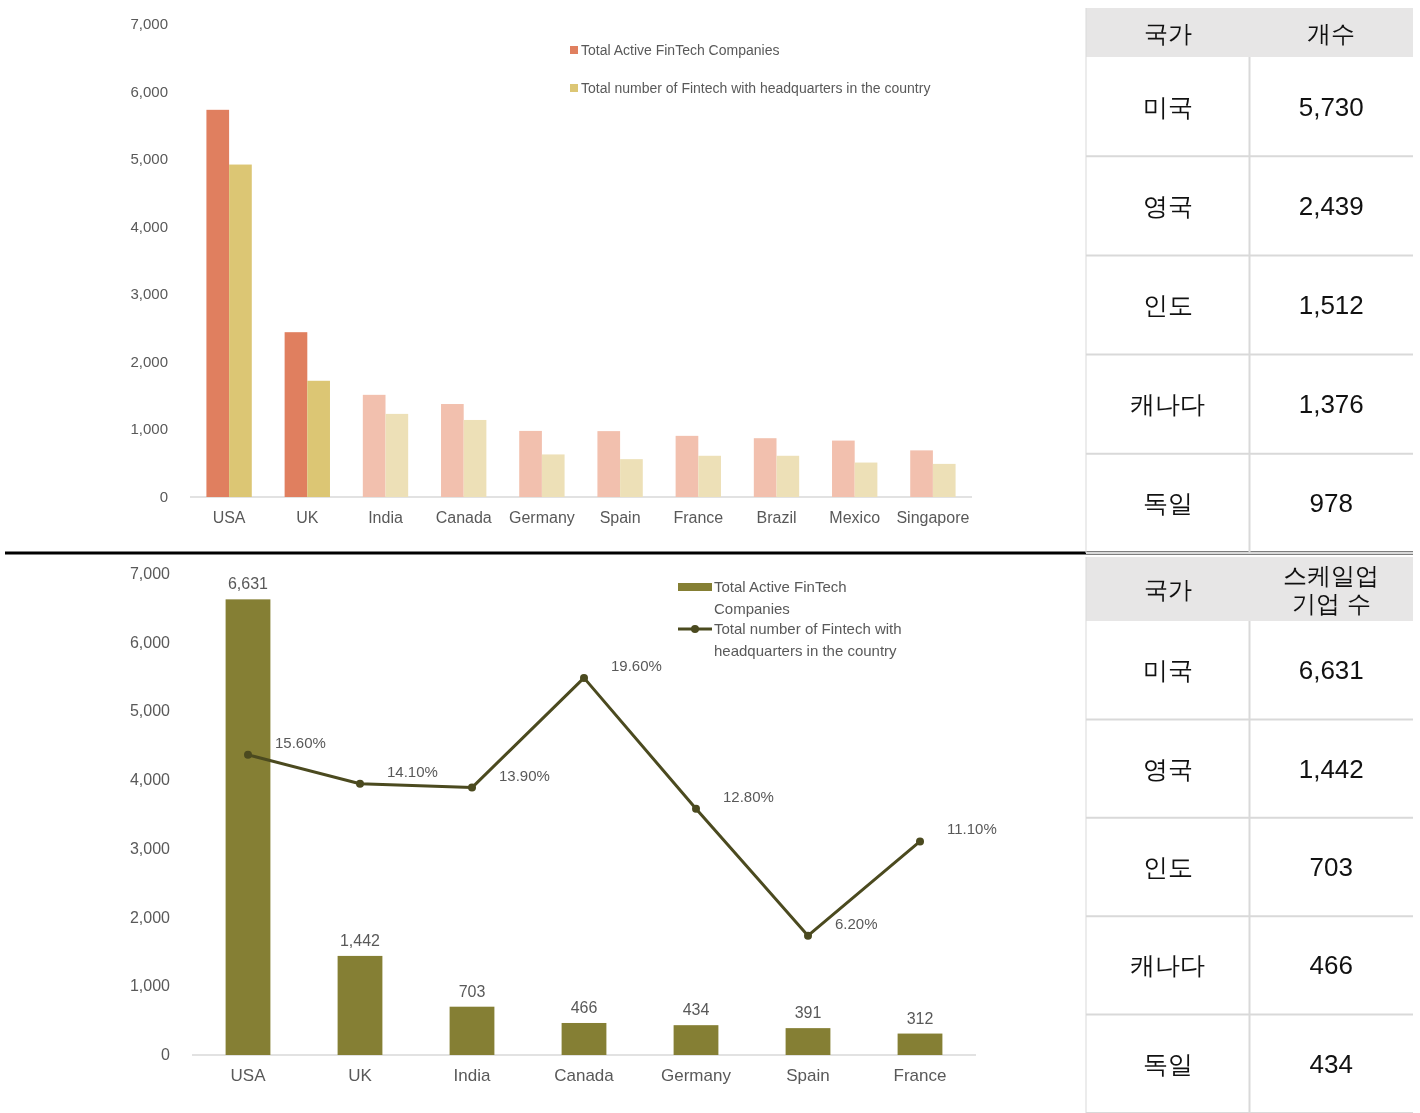 The height and width of the screenshot is (1113, 1420). What do you see at coordinates (1331, 867) in the screenshot?
I see `text: 703` at bounding box center [1331, 867].